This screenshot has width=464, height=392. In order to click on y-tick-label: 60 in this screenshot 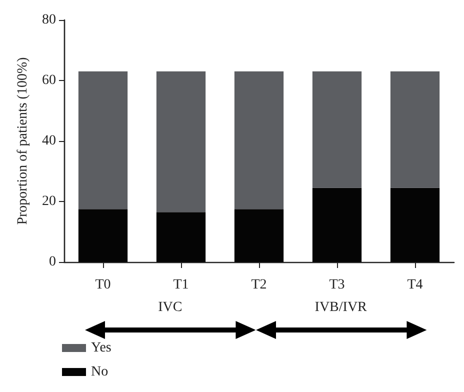, I will do `click(49, 80)`.